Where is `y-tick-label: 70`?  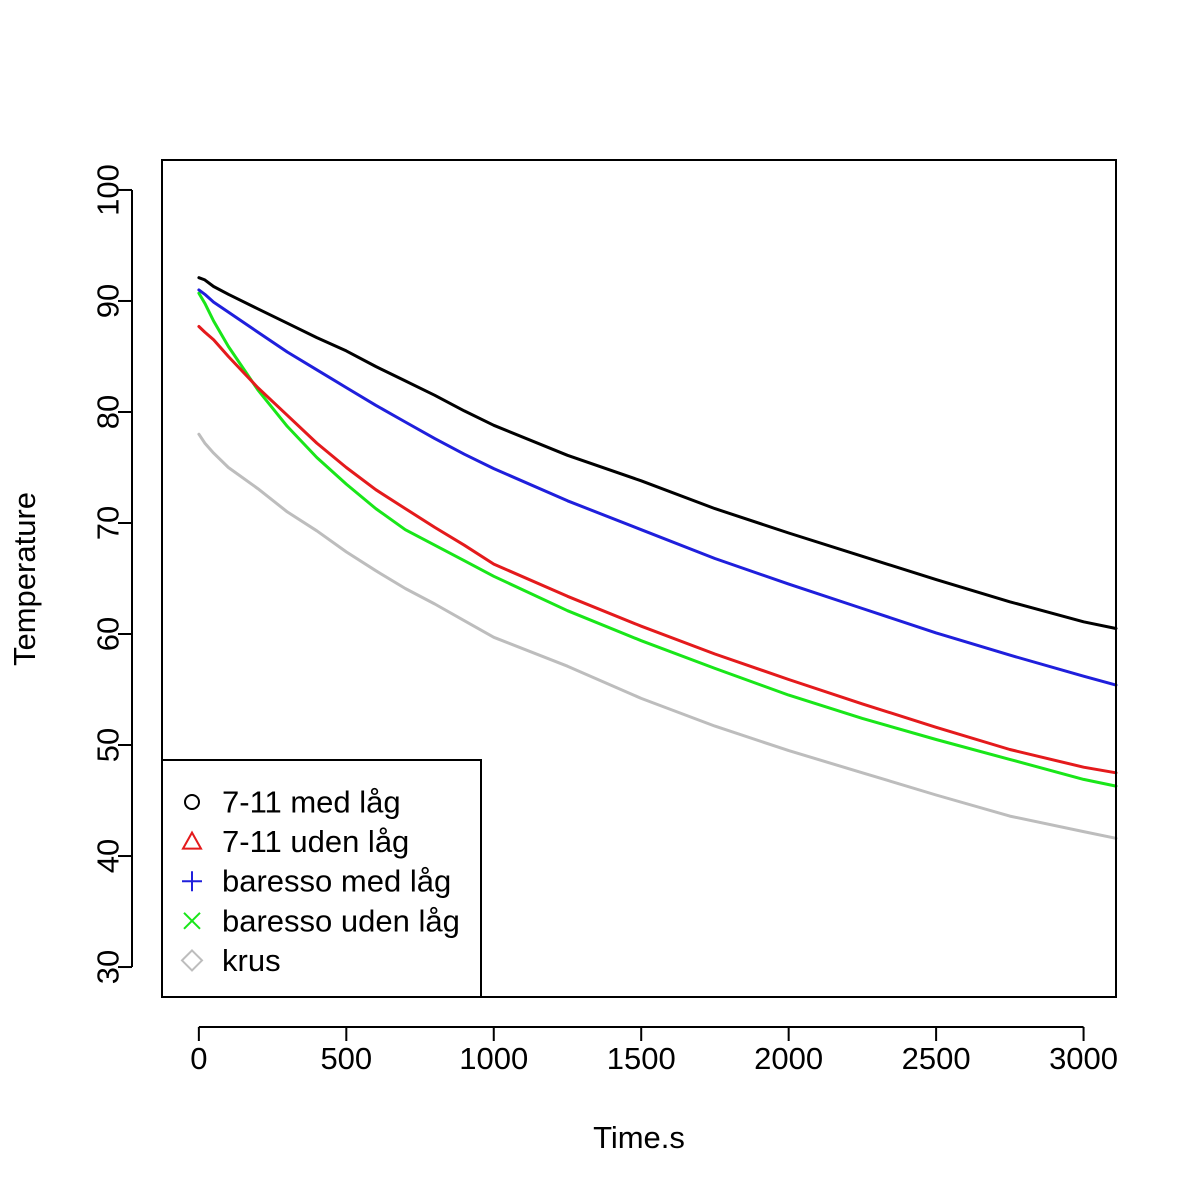
y-tick-label: 70 is located at coordinates (108, 523).